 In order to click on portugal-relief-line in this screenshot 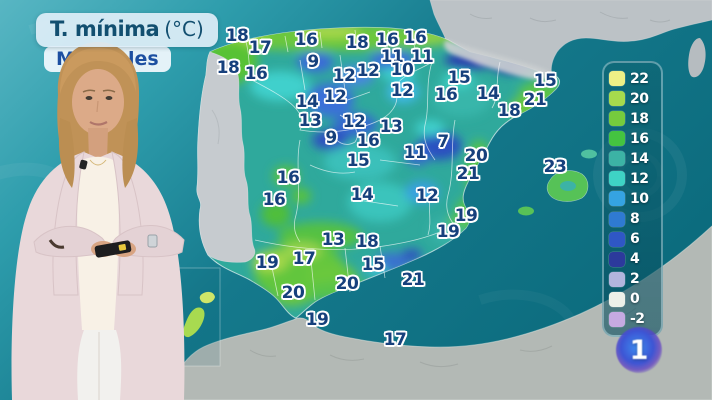, I will do `click(215, 127)`.